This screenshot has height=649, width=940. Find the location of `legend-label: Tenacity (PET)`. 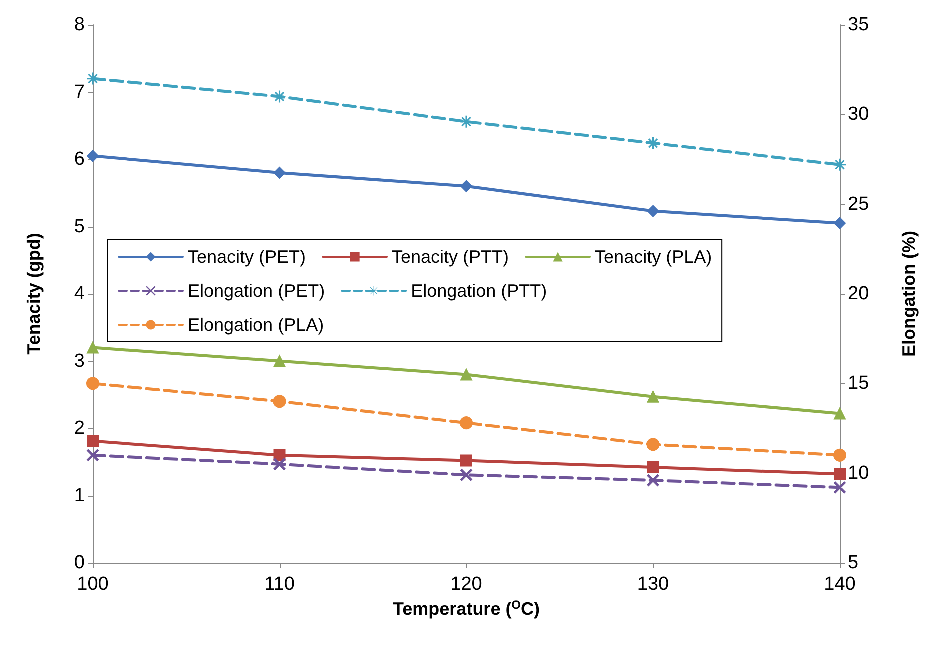

legend-label: Tenacity (PET) is located at coordinates (247, 257).